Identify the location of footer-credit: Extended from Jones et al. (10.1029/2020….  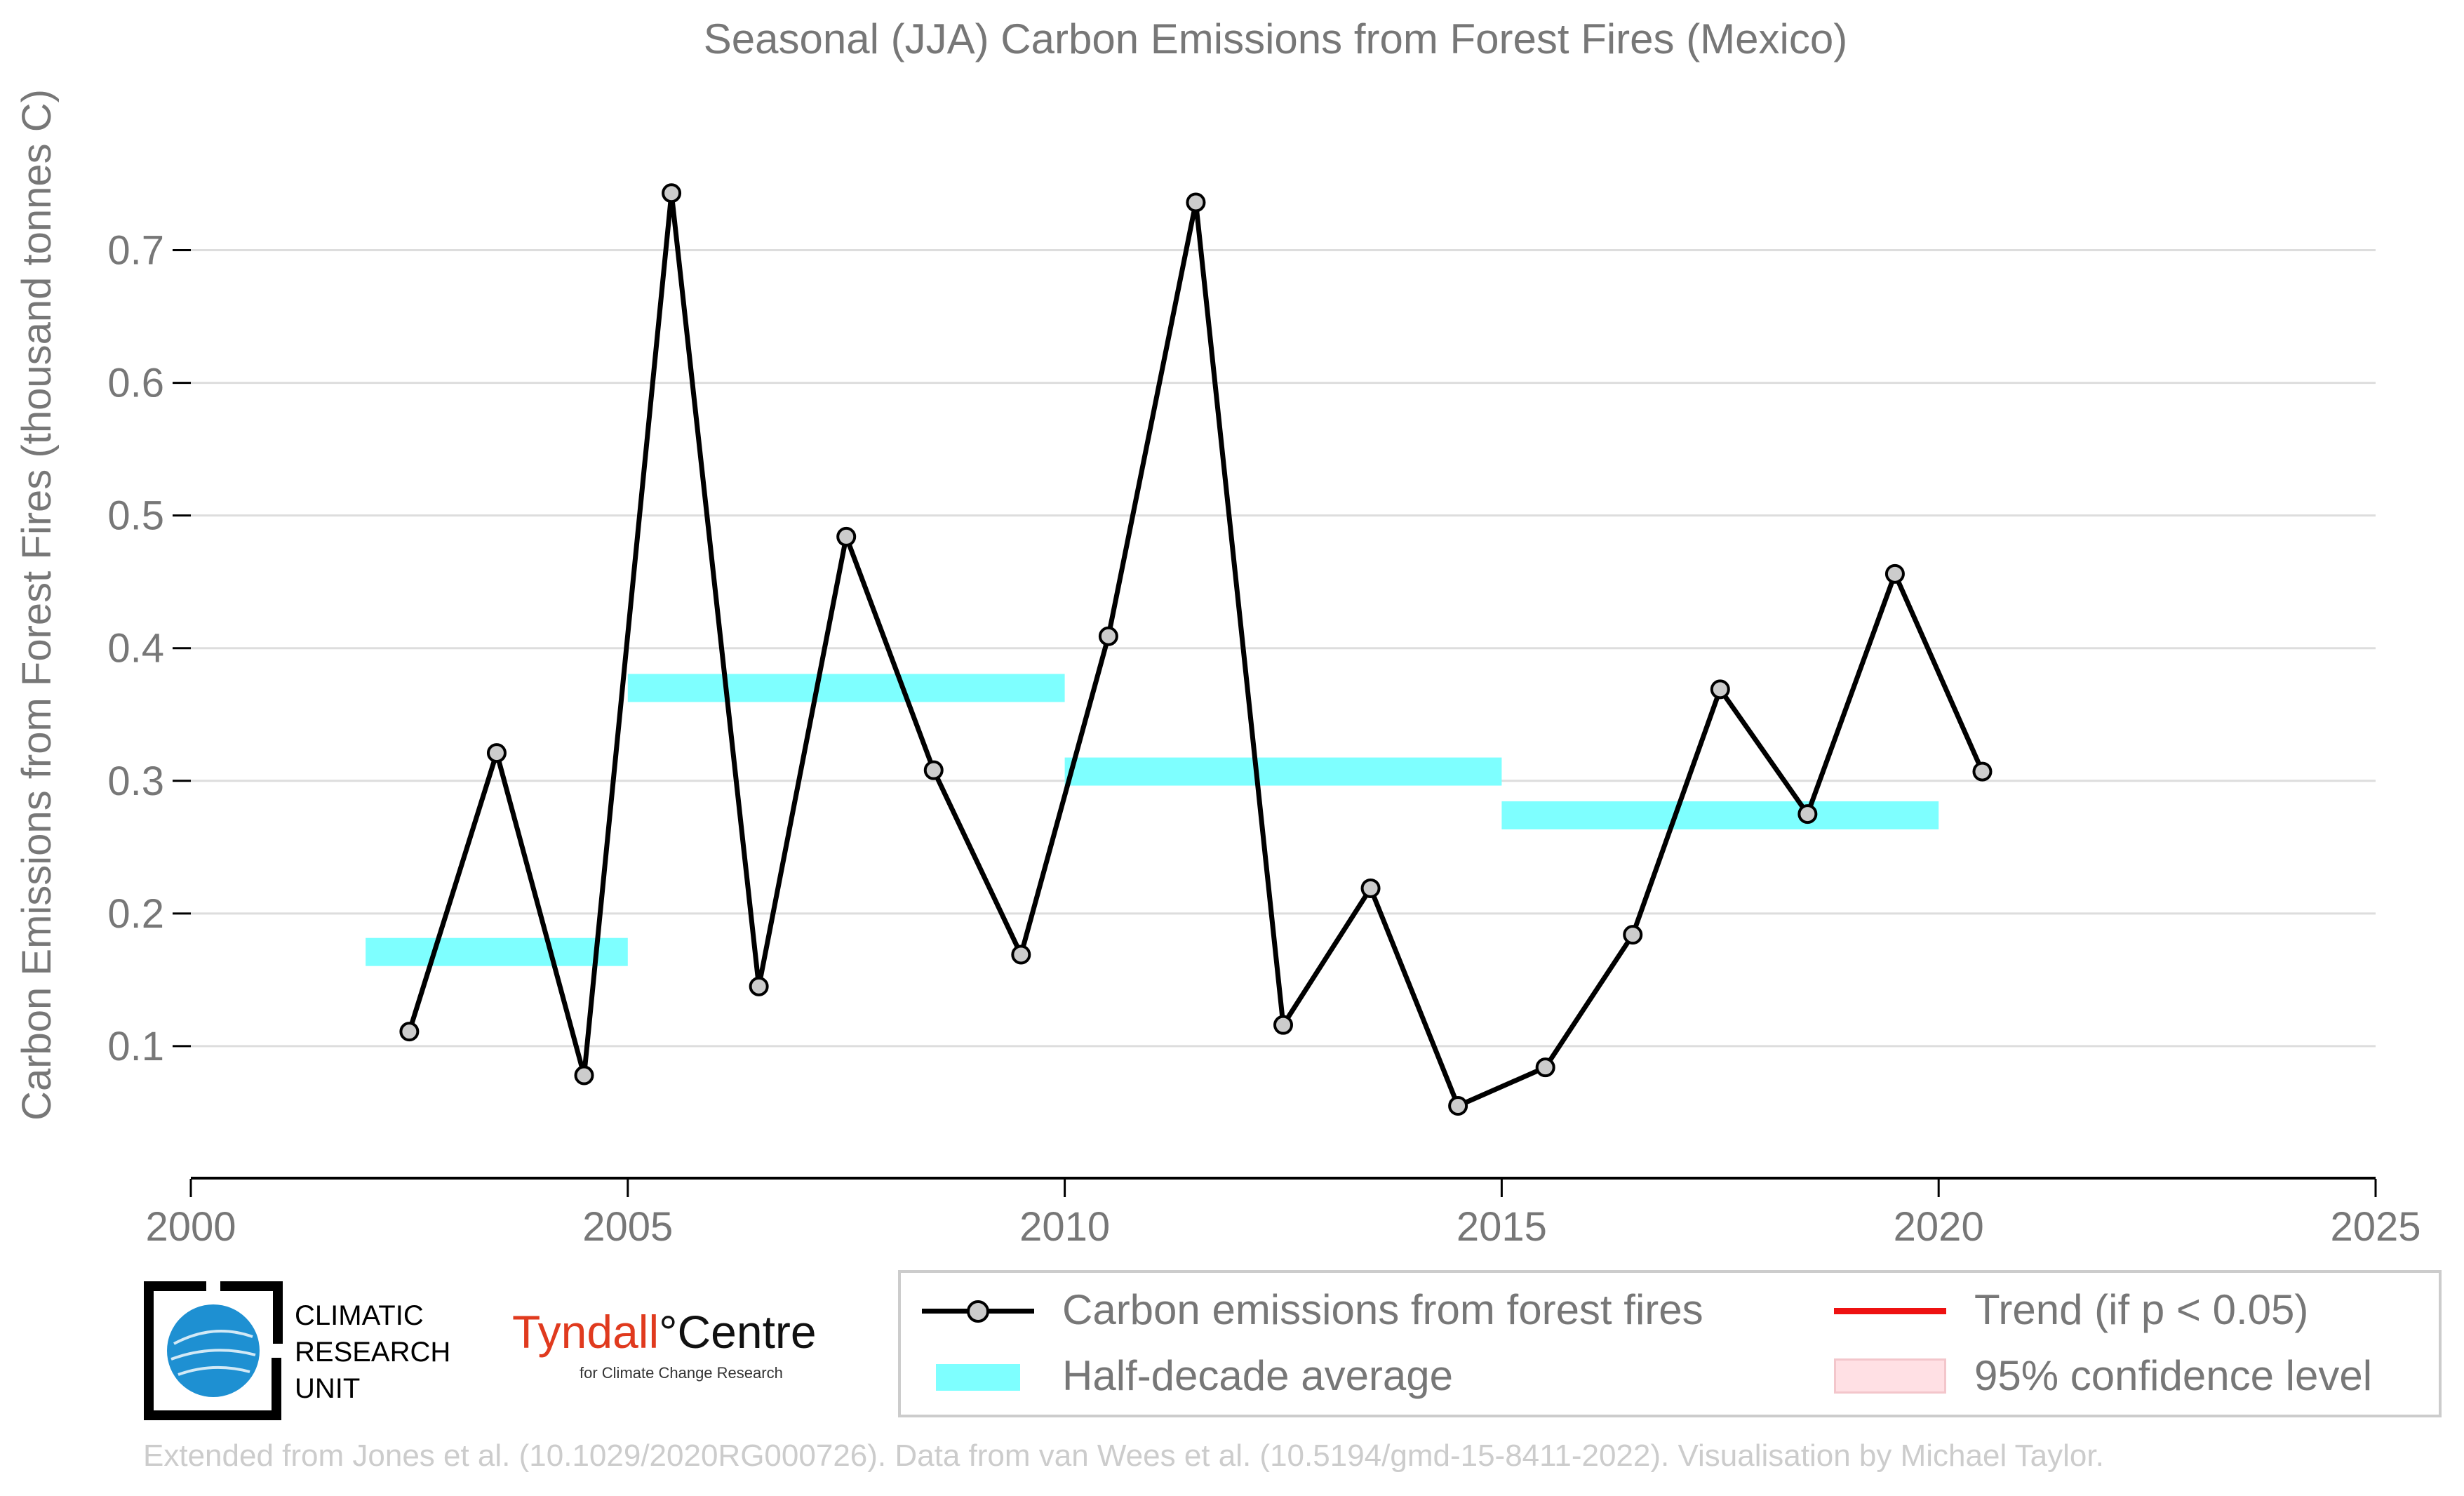
(1123, 1455).